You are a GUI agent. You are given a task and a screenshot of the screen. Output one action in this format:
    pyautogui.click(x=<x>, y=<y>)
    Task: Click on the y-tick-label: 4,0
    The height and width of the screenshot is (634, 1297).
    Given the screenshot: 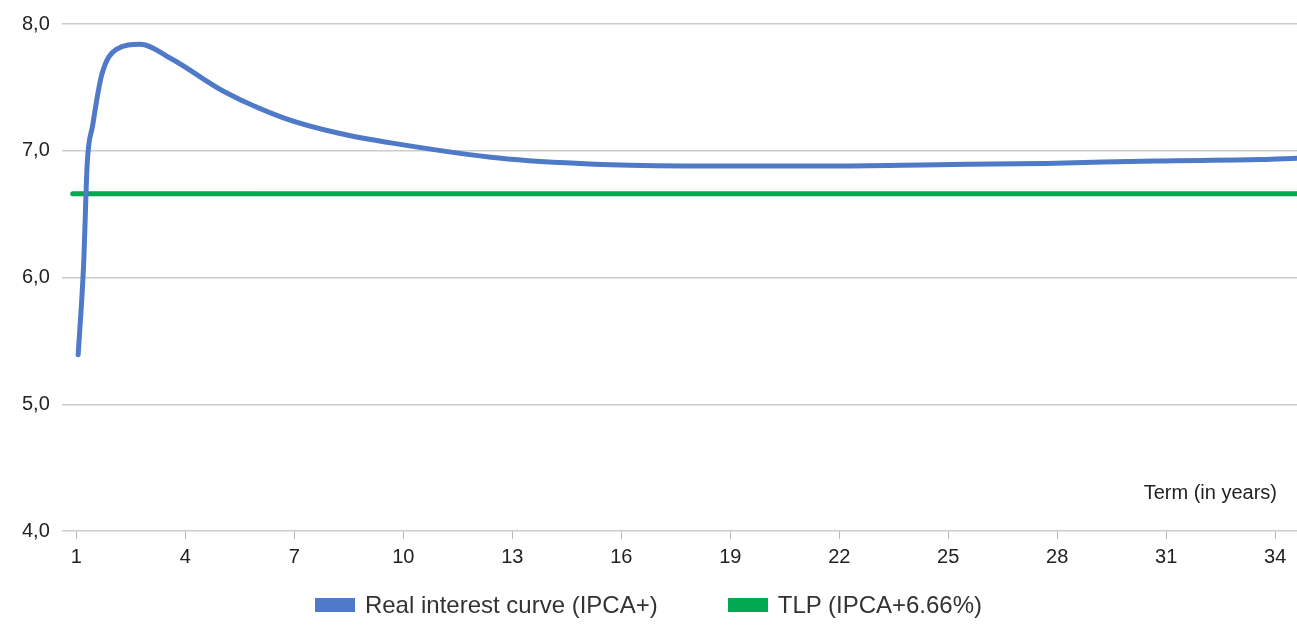 What is the action you would take?
    pyautogui.click(x=35, y=529)
    